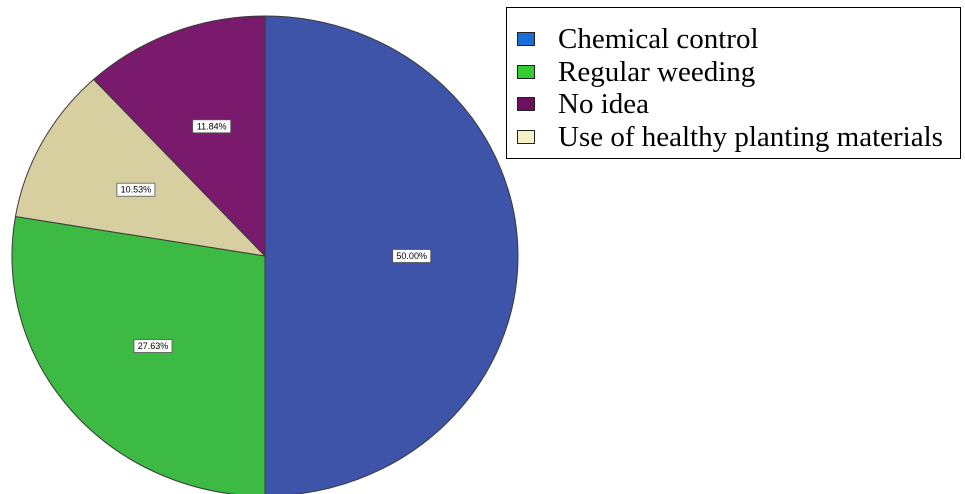 The image size is (965, 494). I want to click on legend-item-no-idea: No idea, so click(583, 104).